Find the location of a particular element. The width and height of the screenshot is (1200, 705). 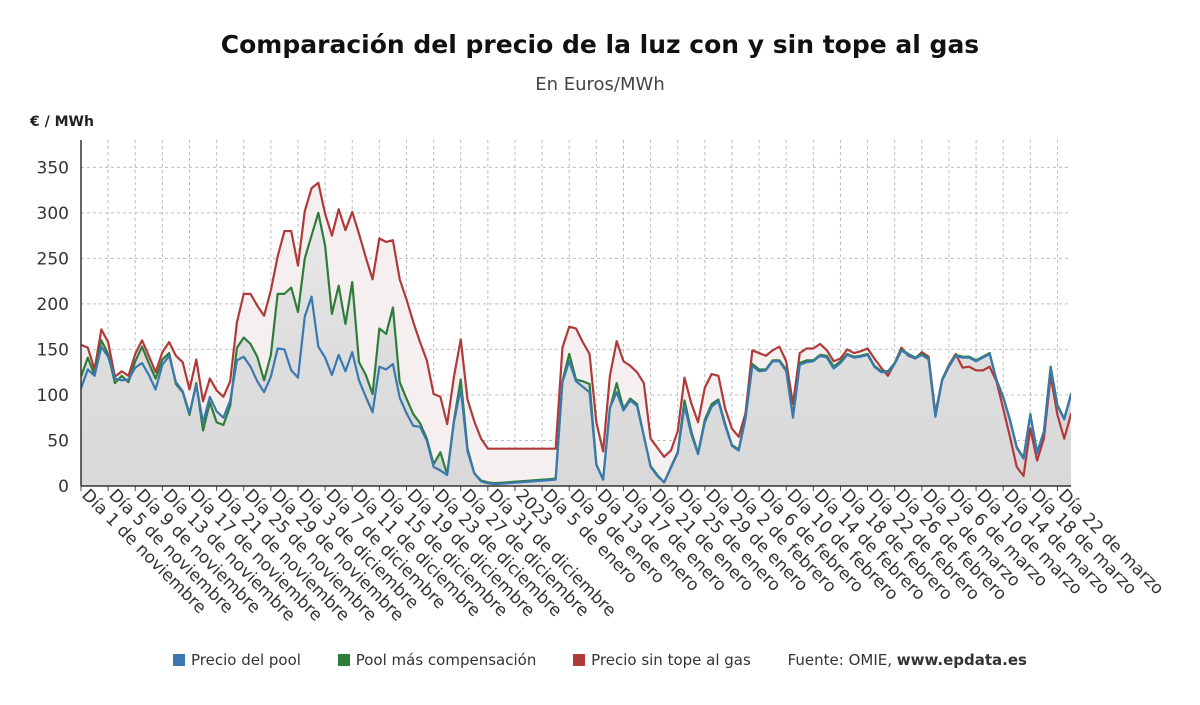

legend-item-compensacion: Pool más compensación is located at coordinates (437, 659).